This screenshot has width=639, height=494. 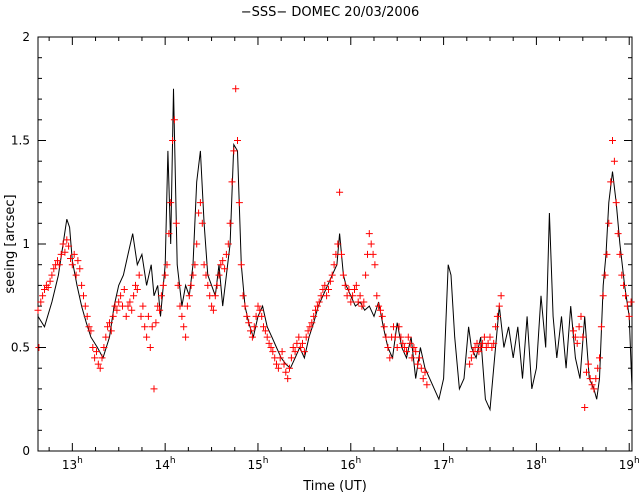 I want to click on x-tick-label: 16h, so click(x=350, y=464).